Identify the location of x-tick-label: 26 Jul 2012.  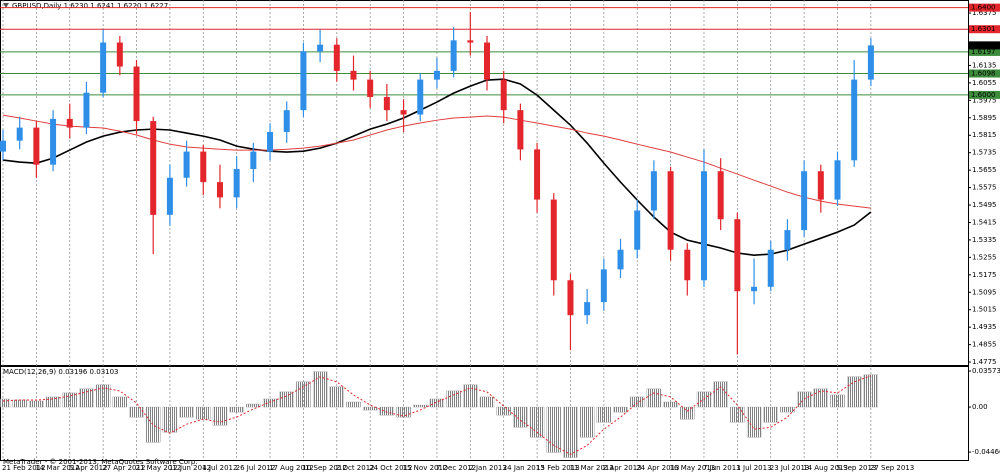
(256, 468).